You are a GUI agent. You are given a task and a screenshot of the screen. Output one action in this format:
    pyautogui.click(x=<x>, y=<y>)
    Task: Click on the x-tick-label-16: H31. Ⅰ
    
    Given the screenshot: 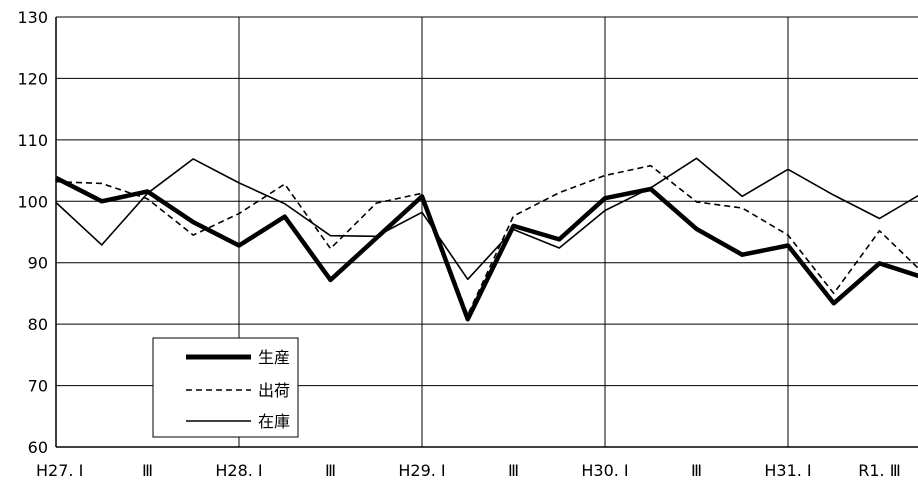 What is the action you would take?
    pyautogui.click(x=787, y=470)
    